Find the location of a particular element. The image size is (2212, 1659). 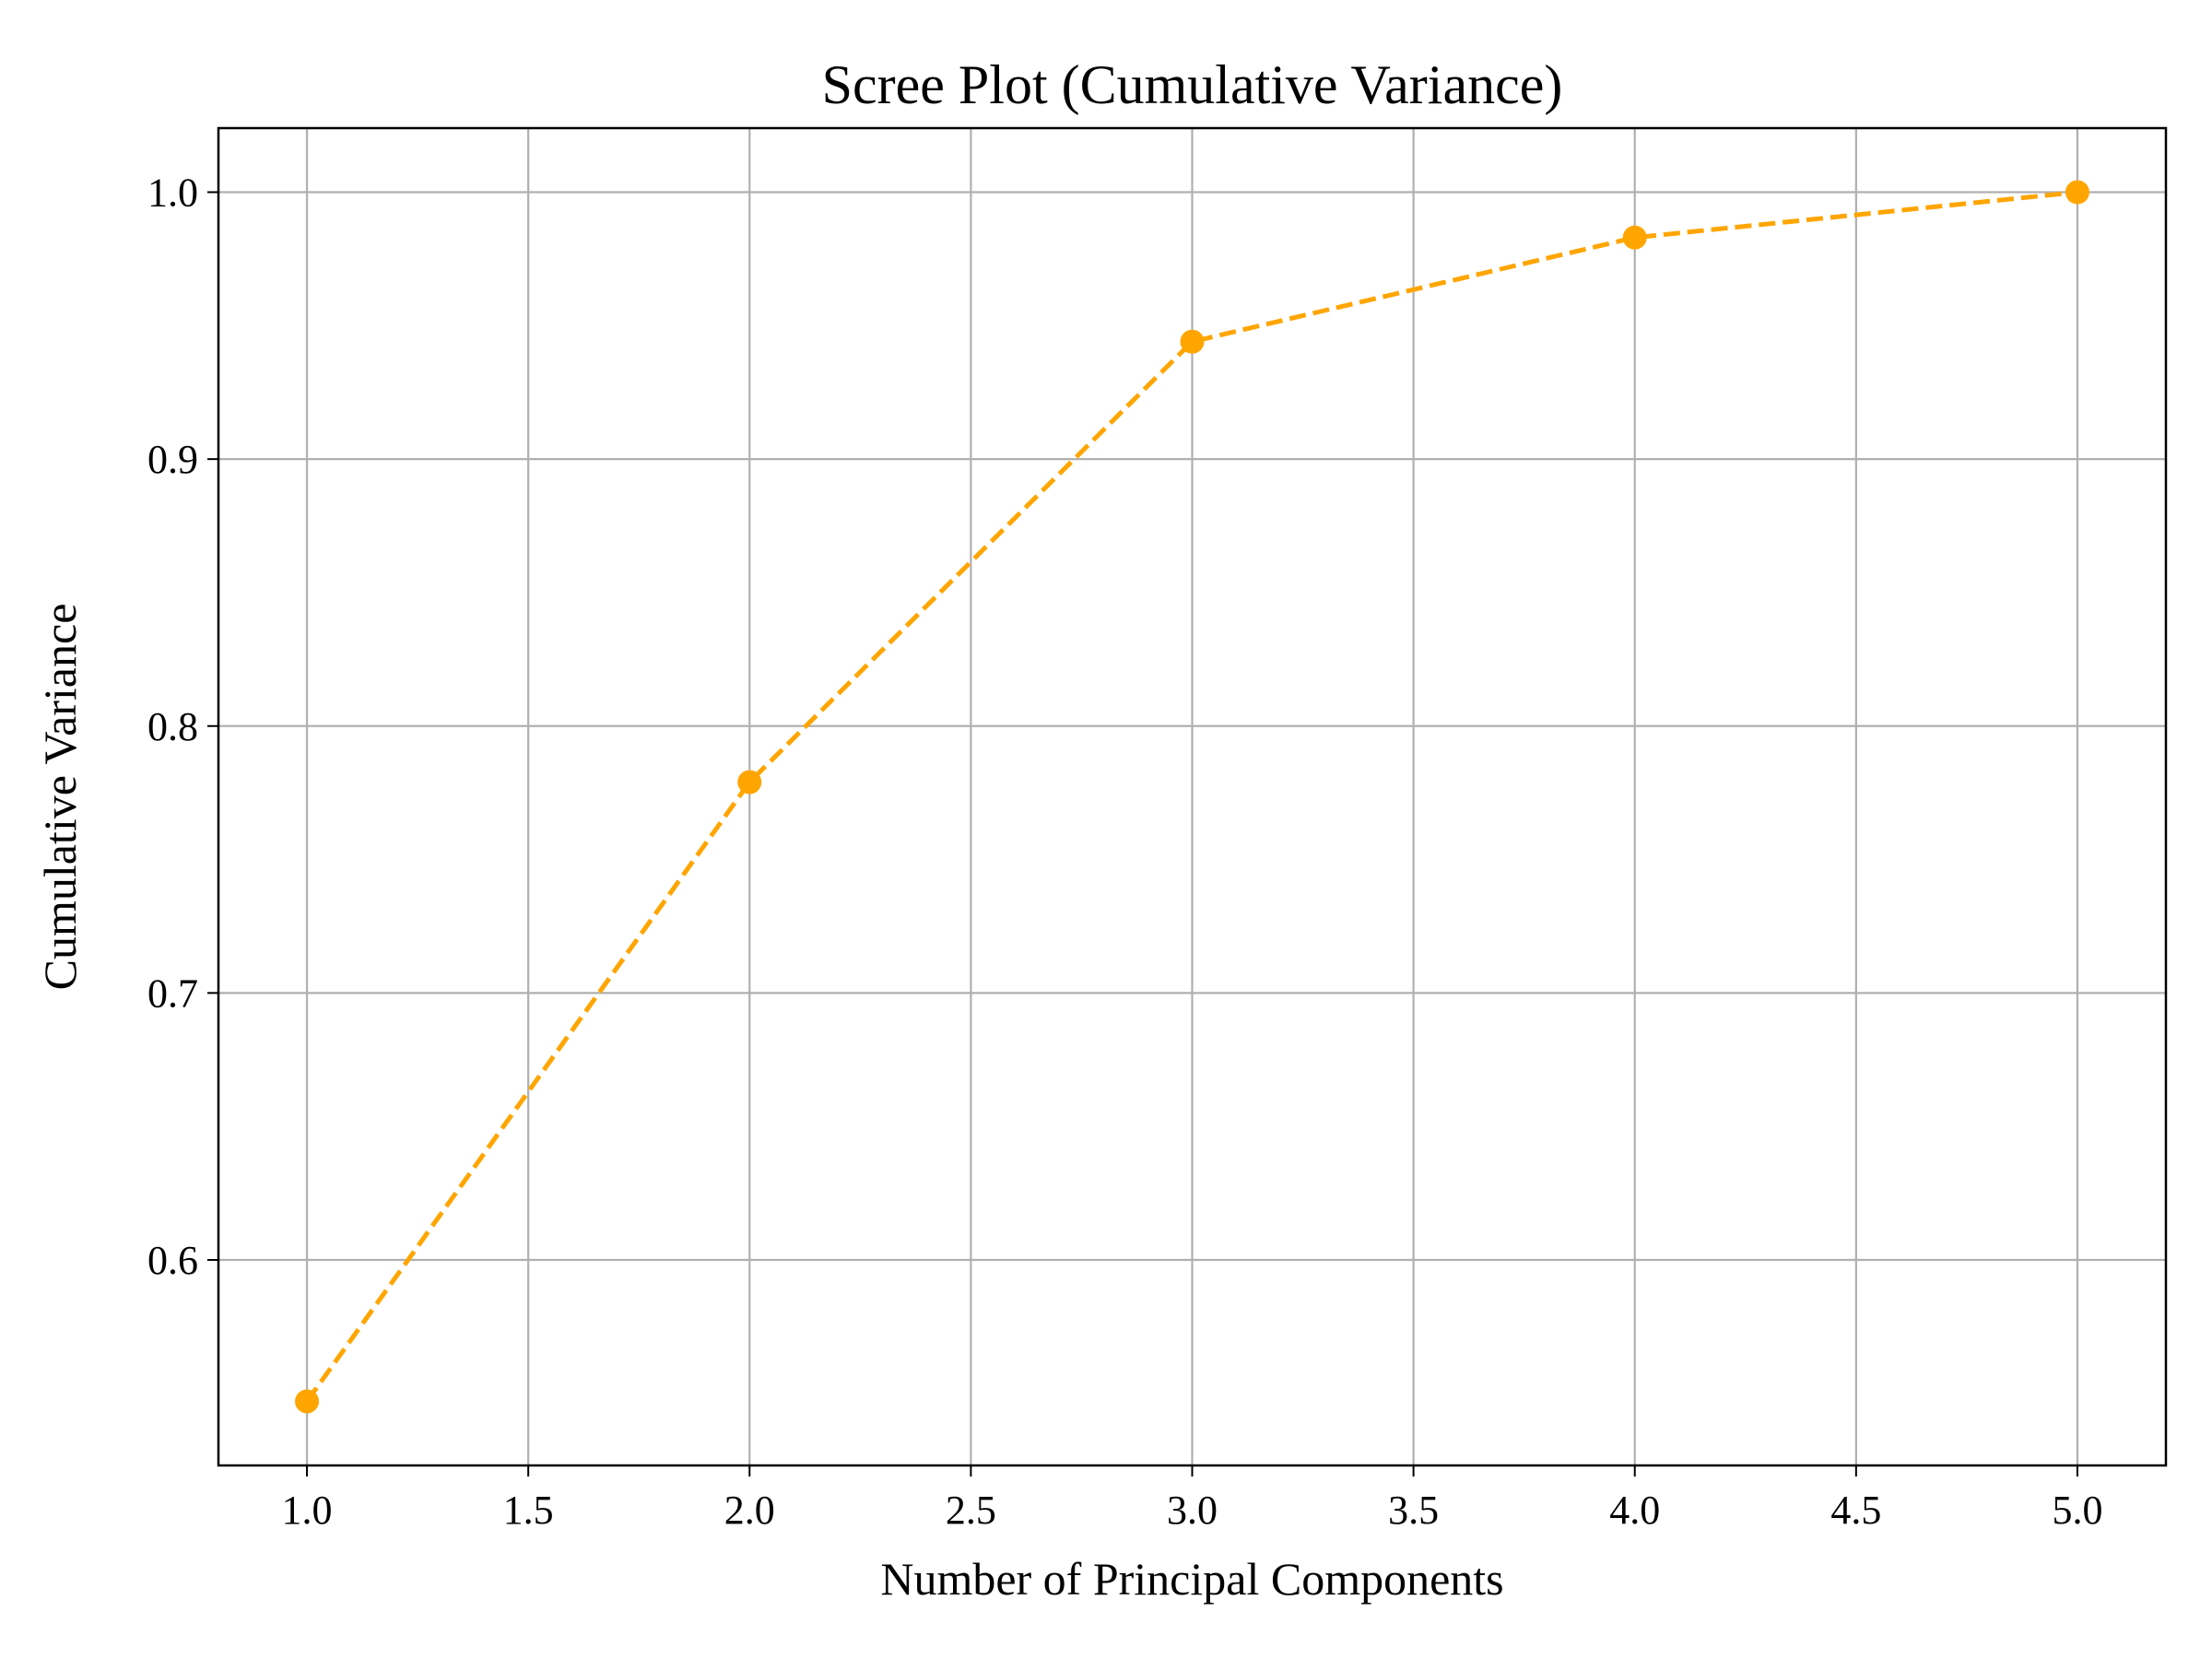

x-tick-label: 3.5 is located at coordinates (1413, 1510).